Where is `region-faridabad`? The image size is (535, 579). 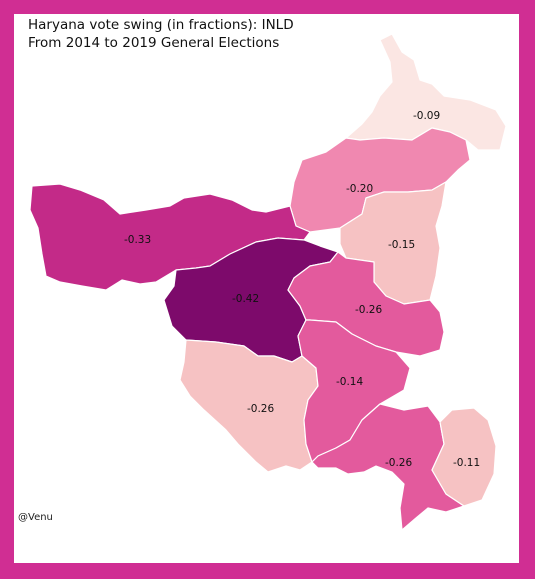
region-faridabad is located at coordinates (464, 457).